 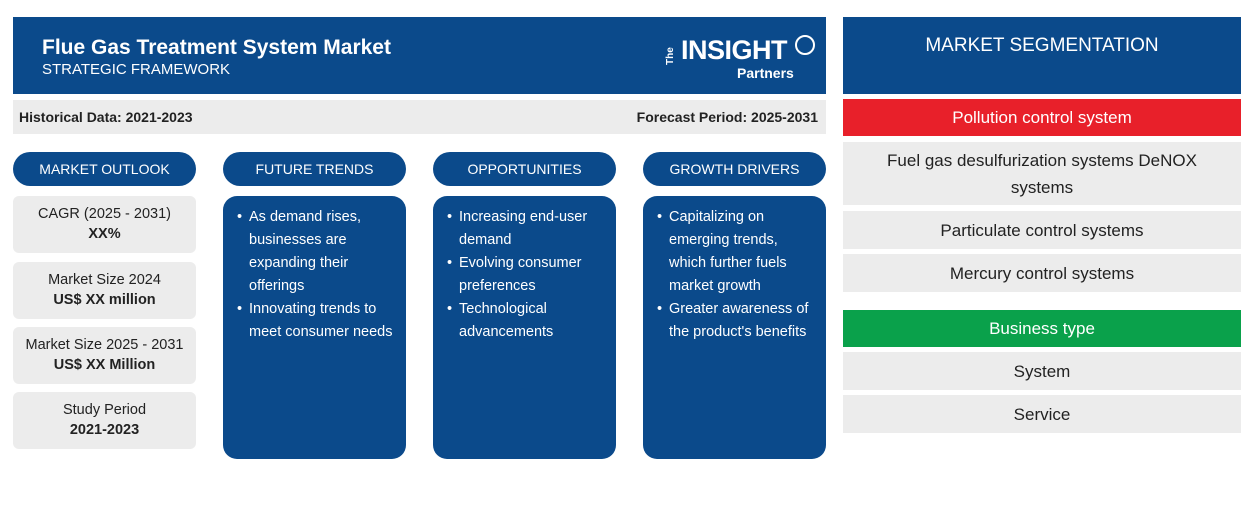 I want to click on segment-category-business-type: Business type, so click(x=1042, y=328).